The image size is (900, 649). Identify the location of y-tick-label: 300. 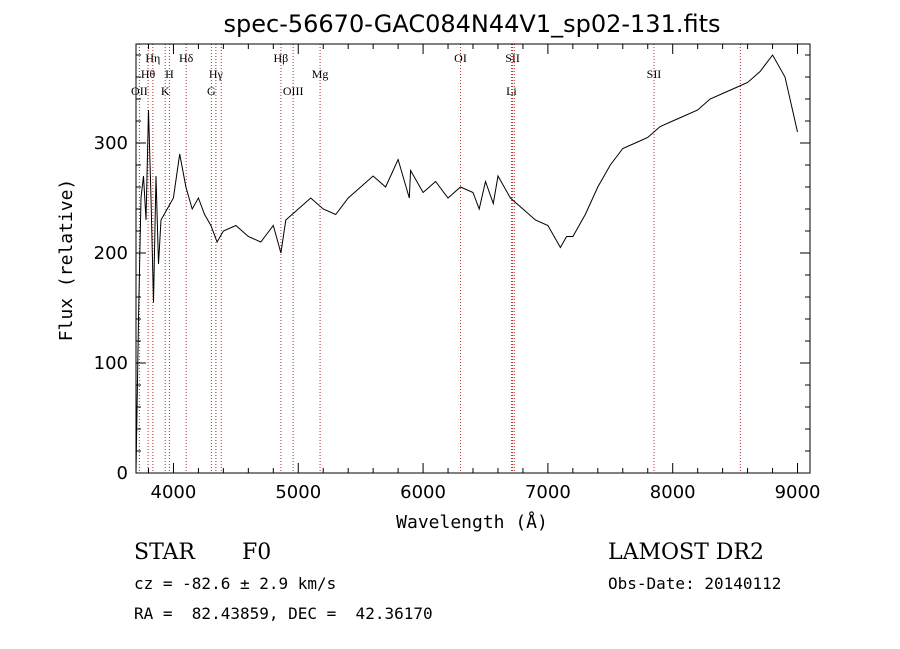
(111, 143).